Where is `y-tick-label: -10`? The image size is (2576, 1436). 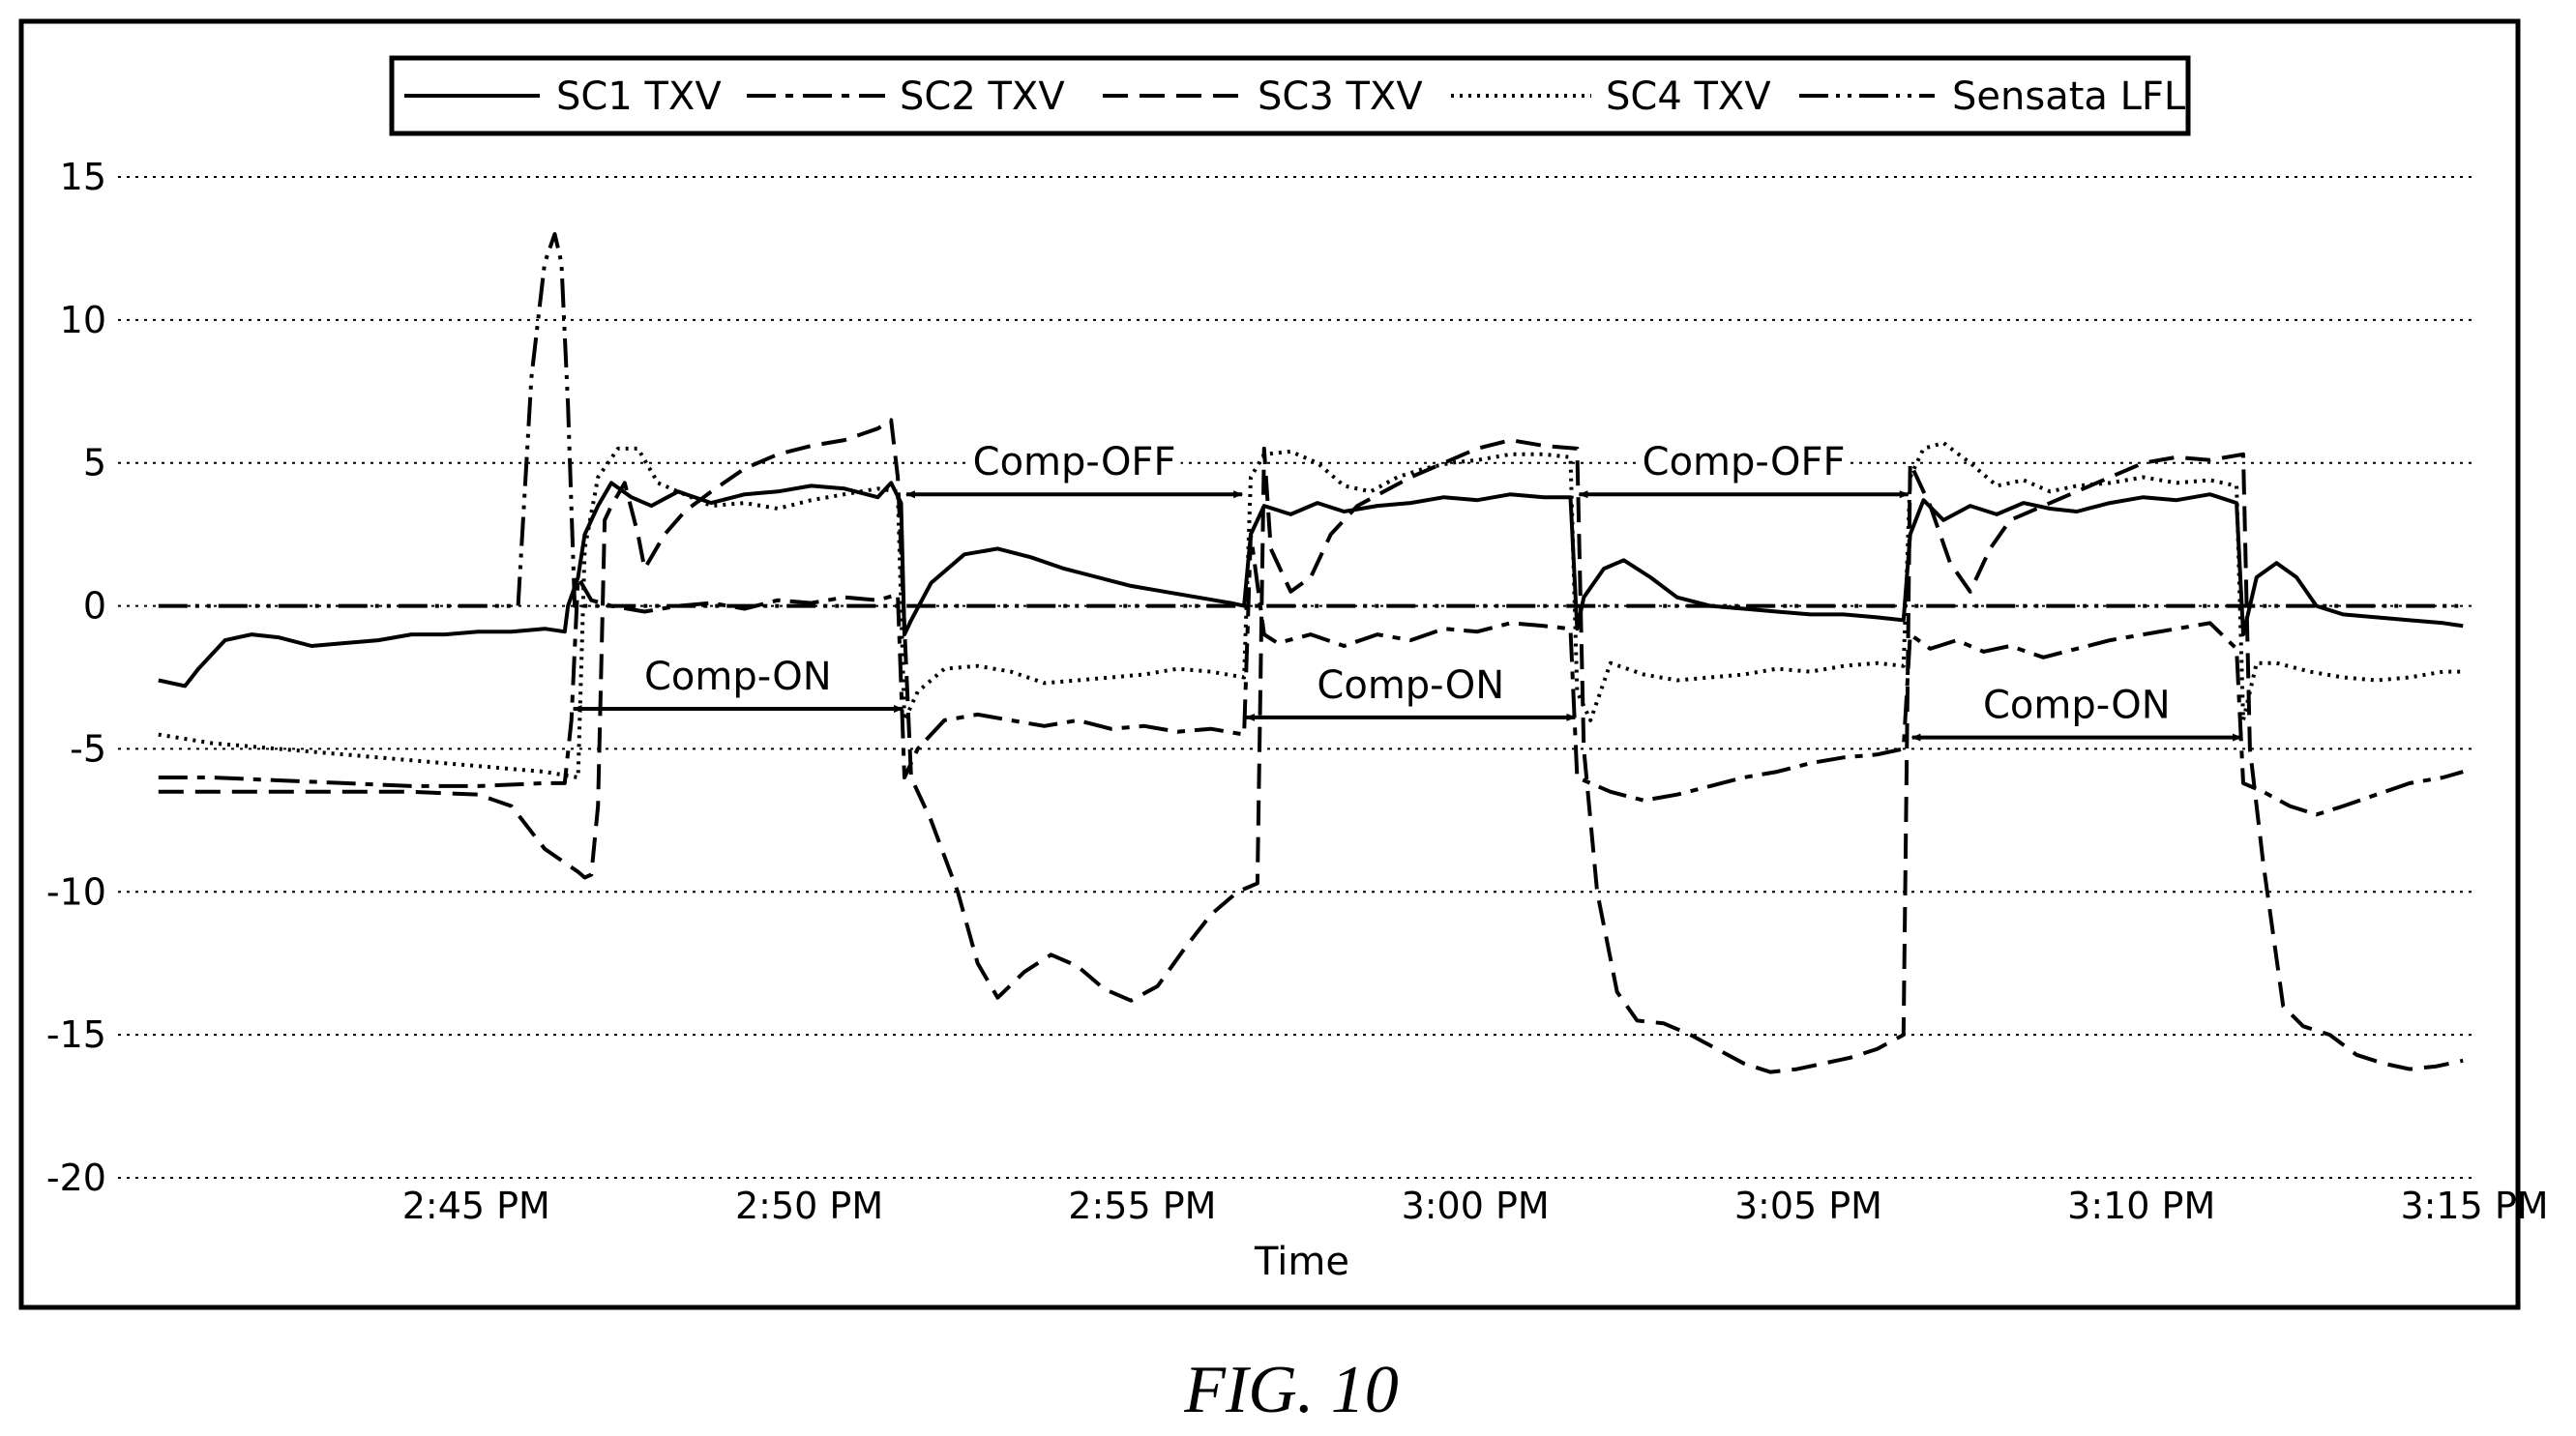 y-tick-label: -10 is located at coordinates (76, 891).